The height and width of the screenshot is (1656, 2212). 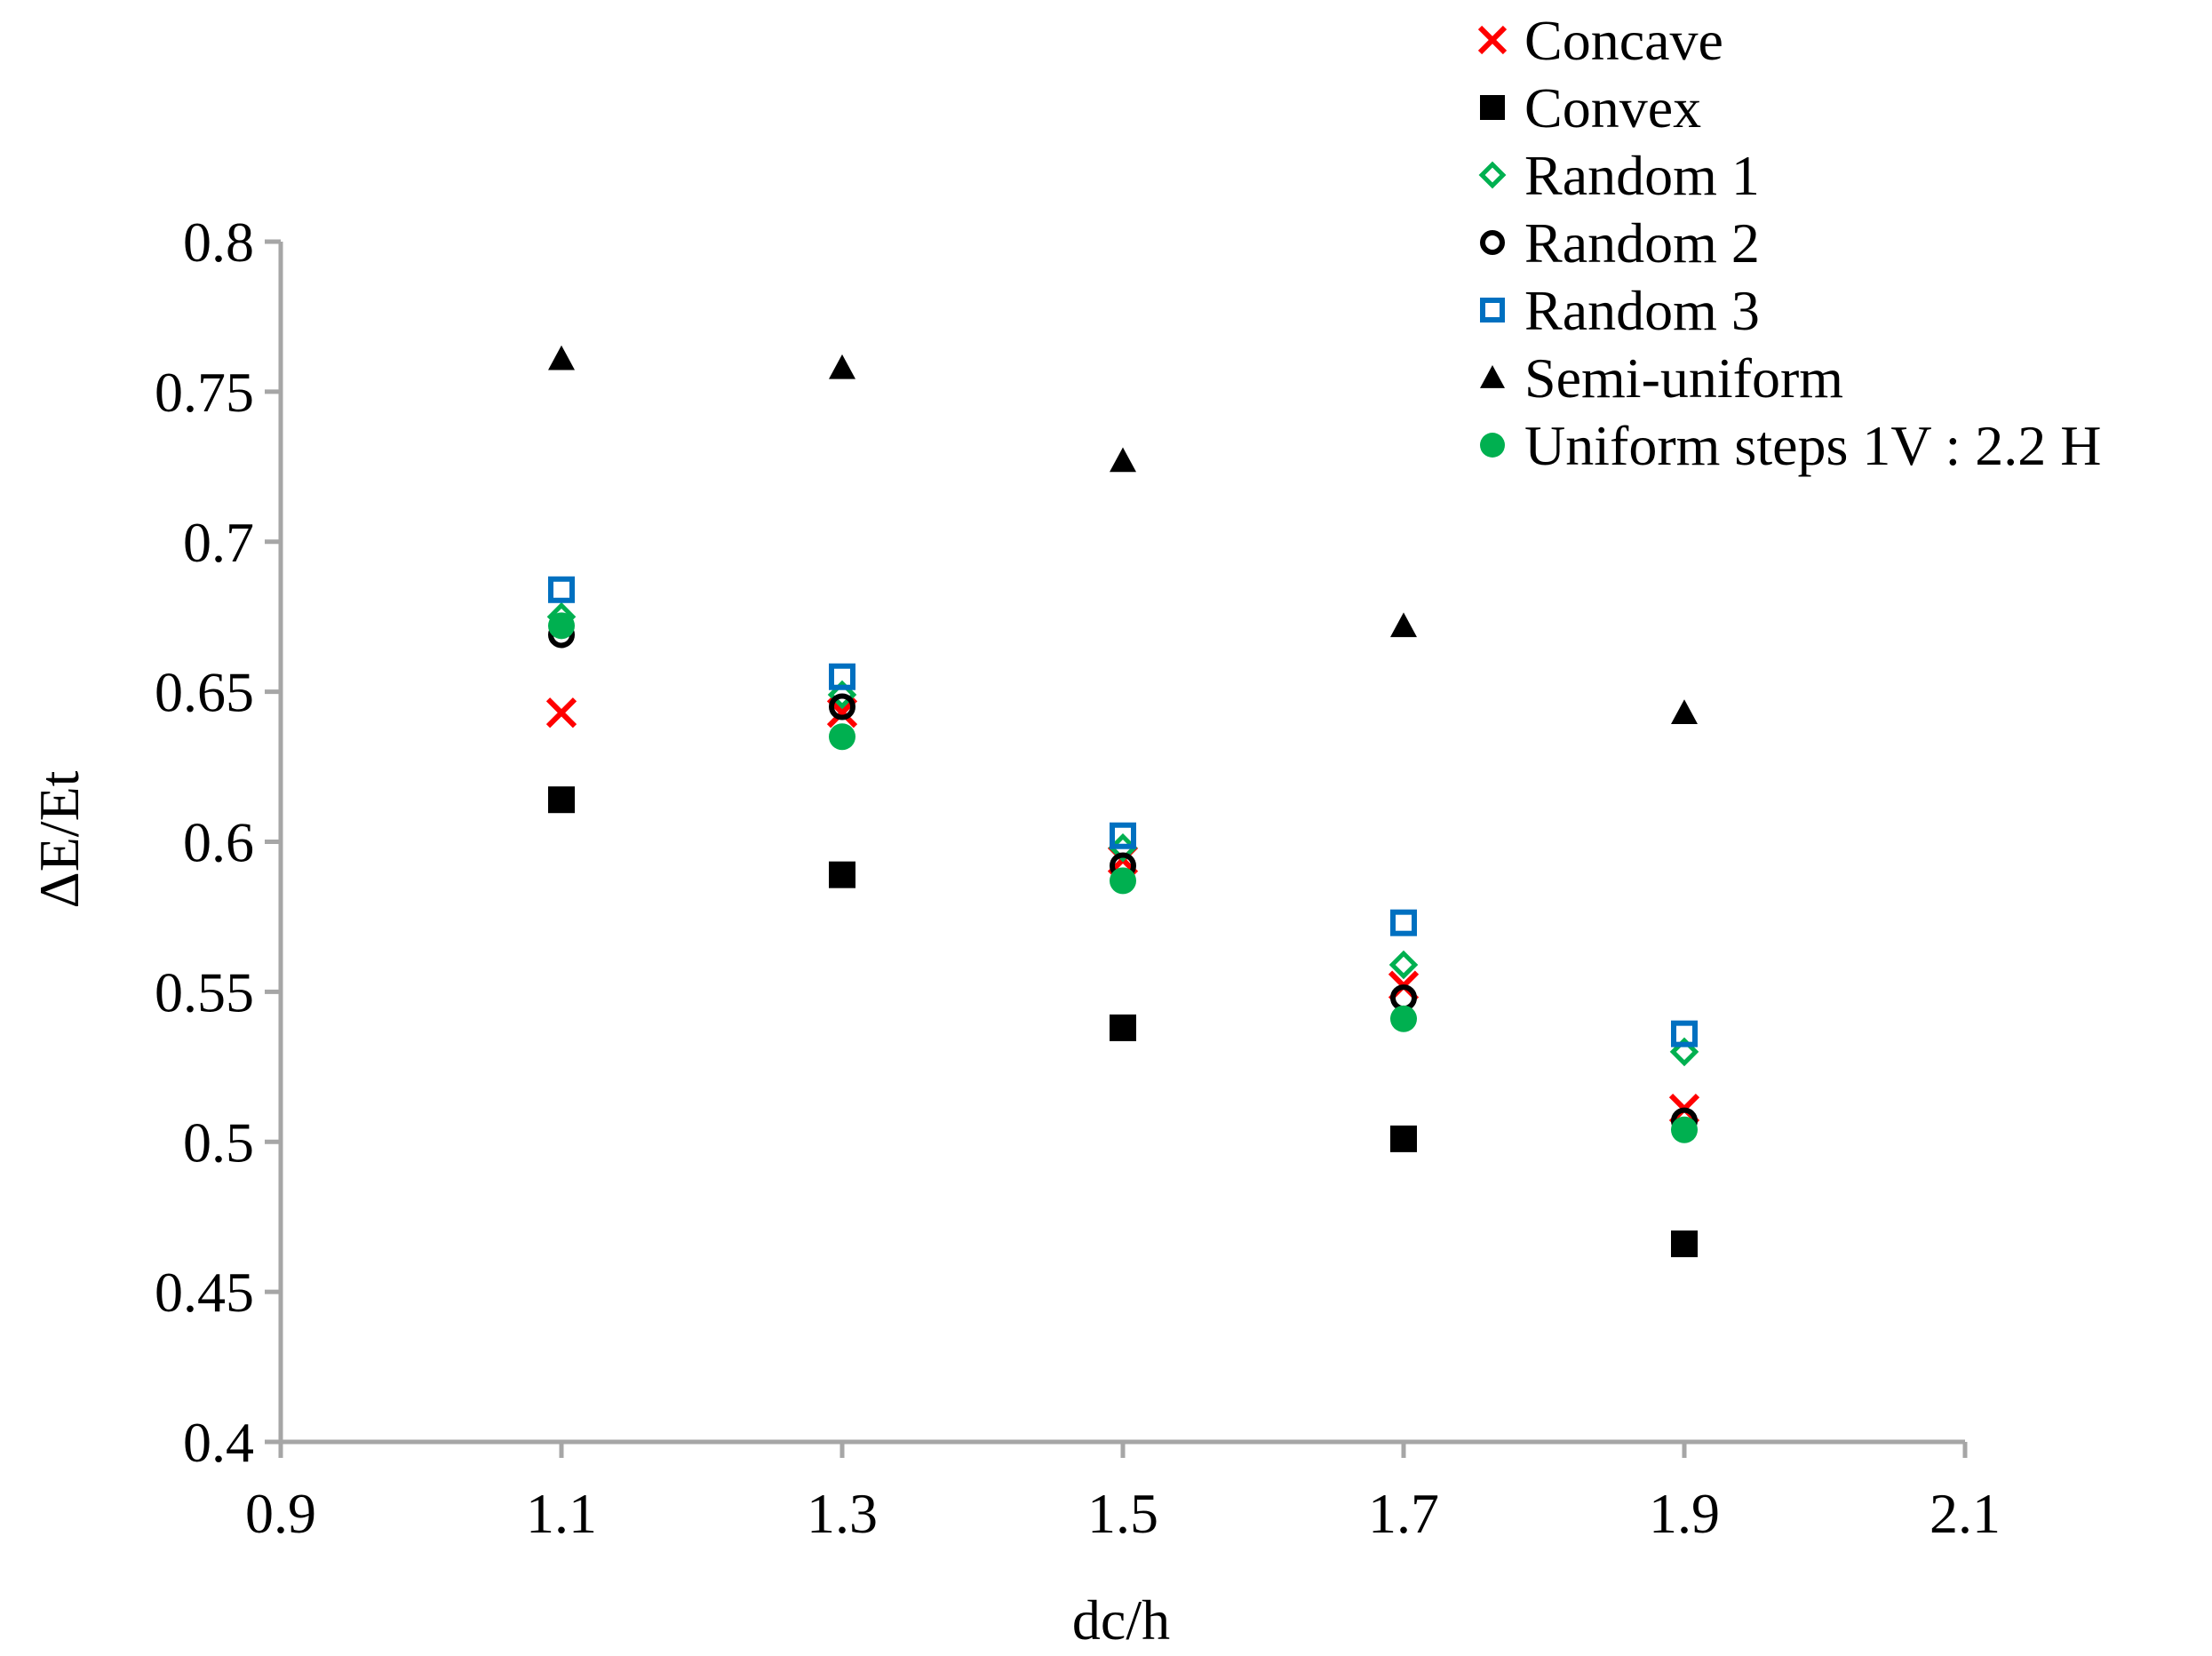 I want to click on legend-item: Uniform steps 1V : 2.2 H, so click(x=1791, y=445).